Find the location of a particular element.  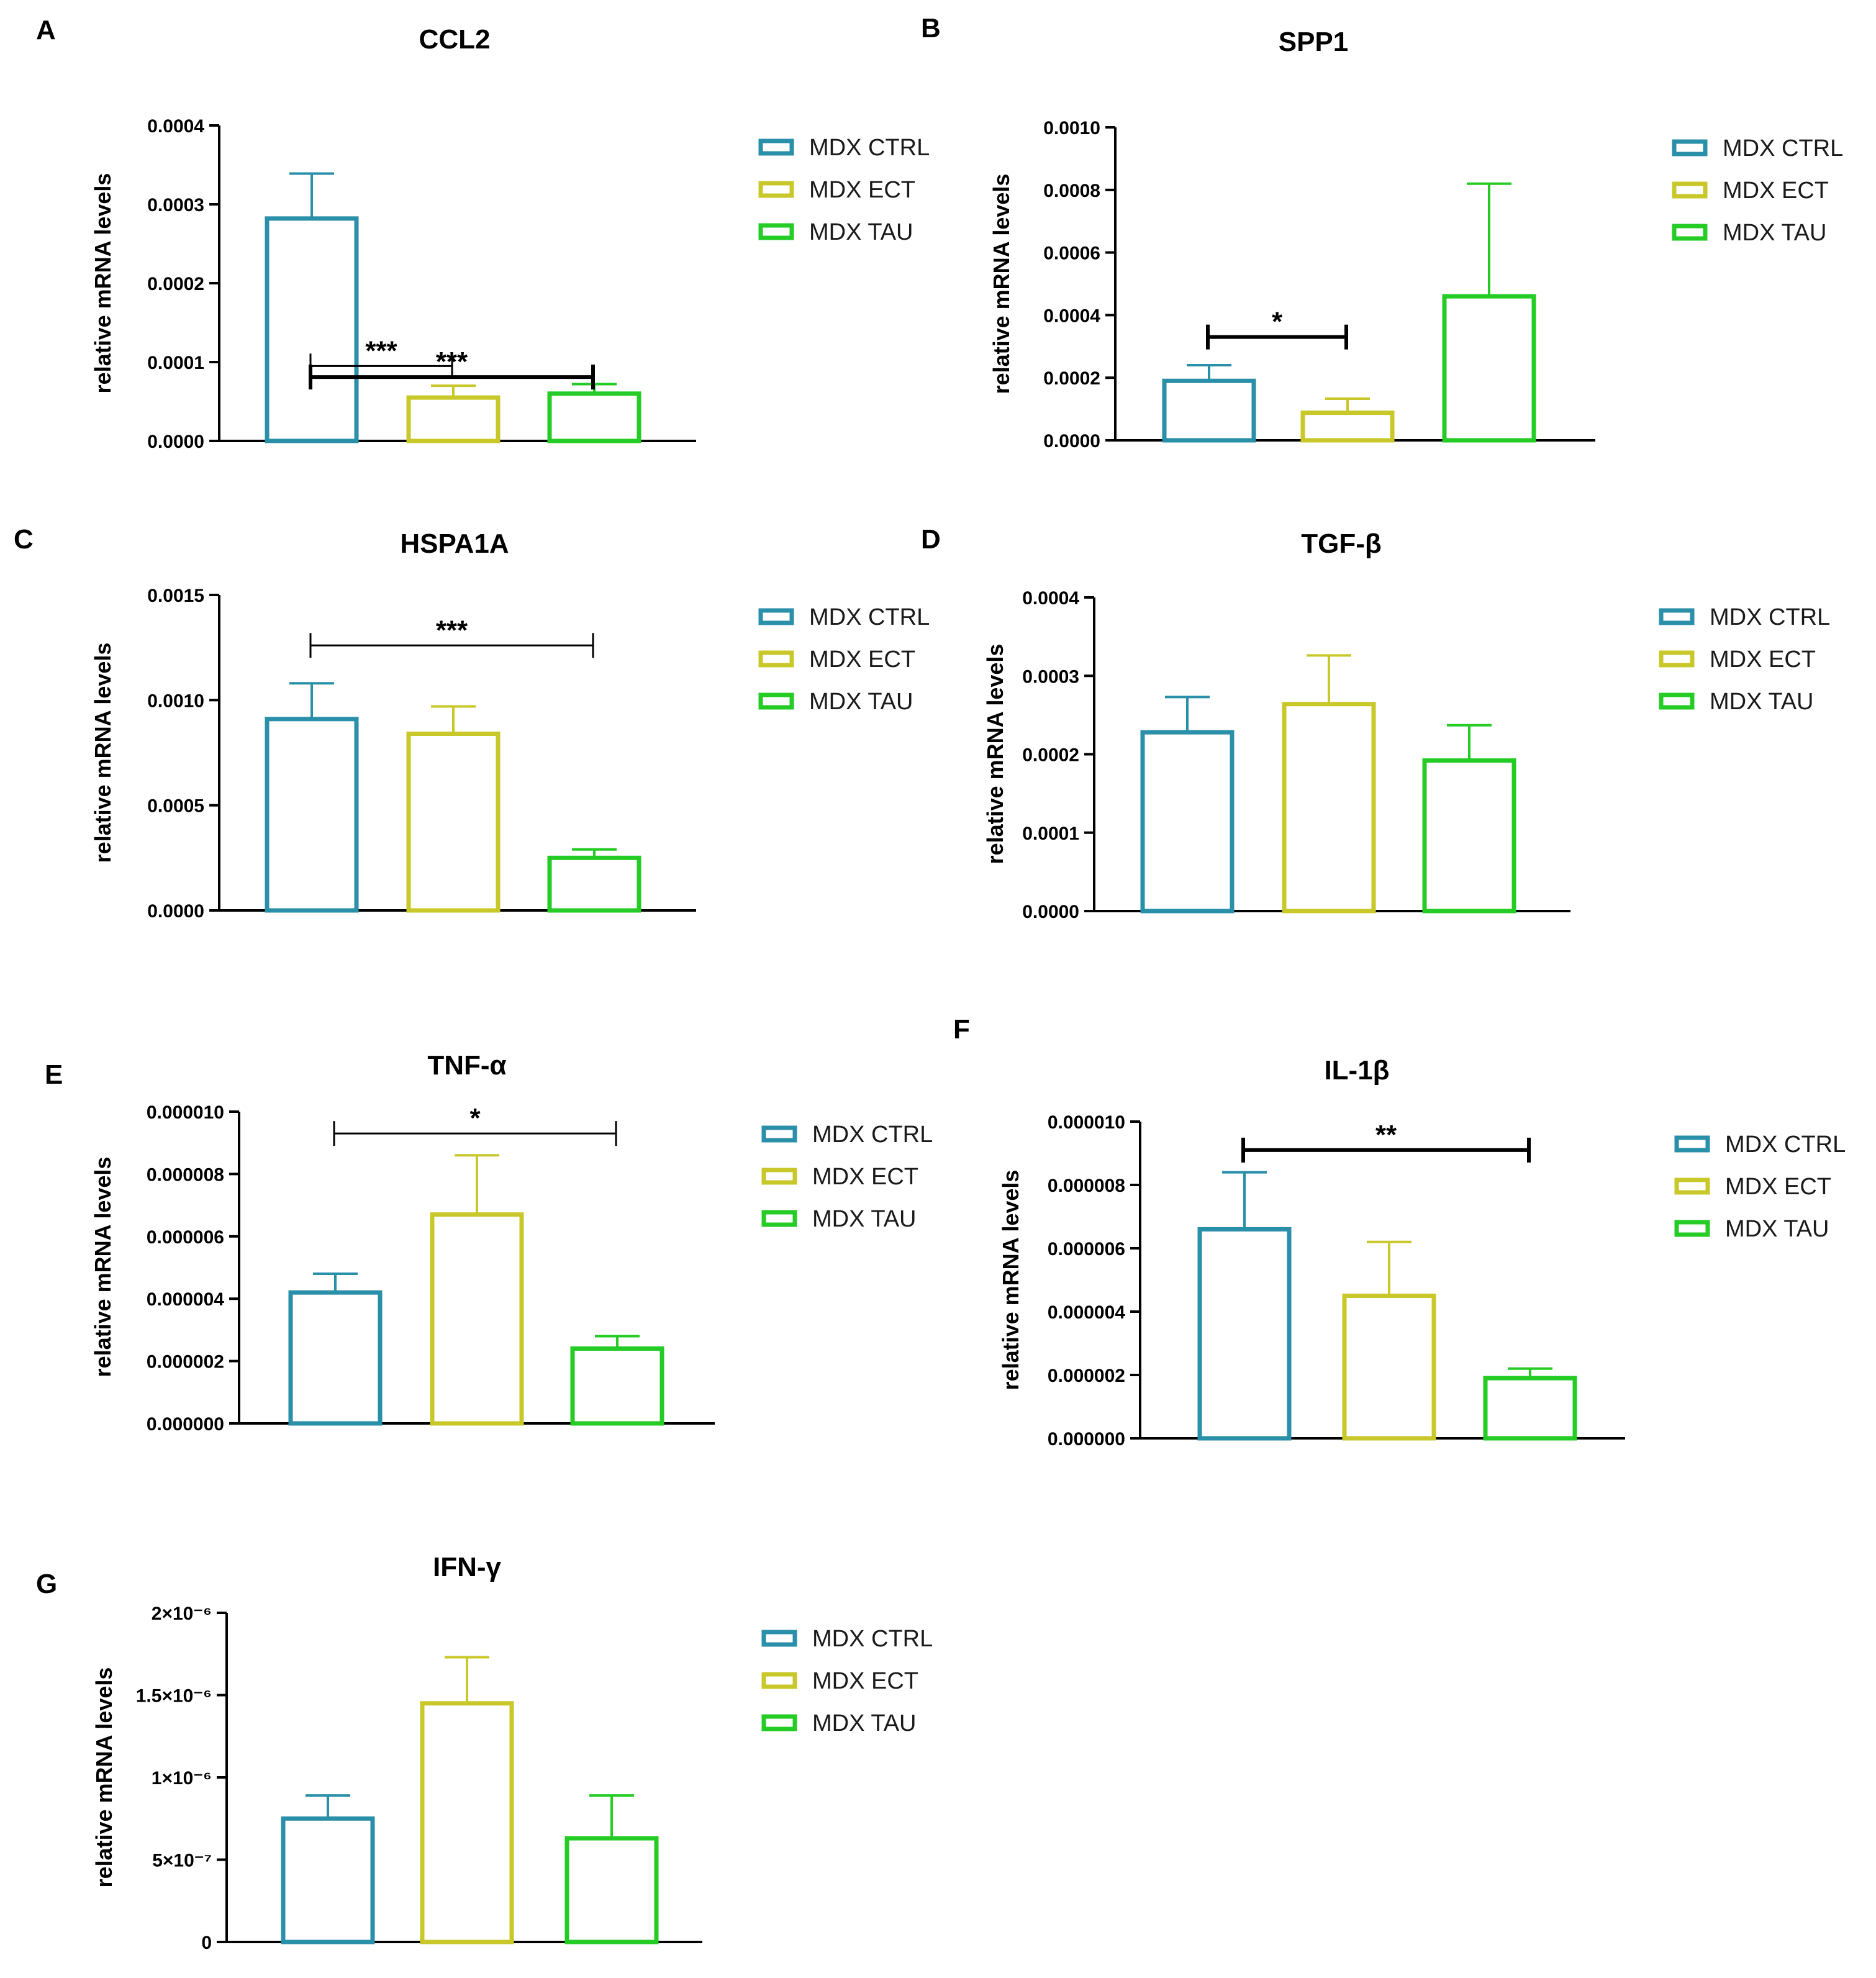

chart-title: CCL2 is located at coordinates (455, 39).